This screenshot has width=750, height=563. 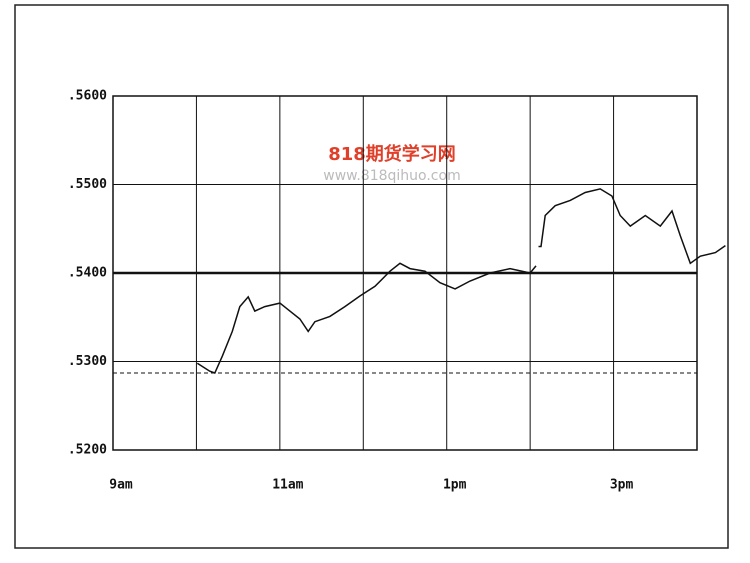 What do you see at coordinates (287, 485) in the screenshot?
I see `x-tick-label: 11am` at bounding box center [287, 485].